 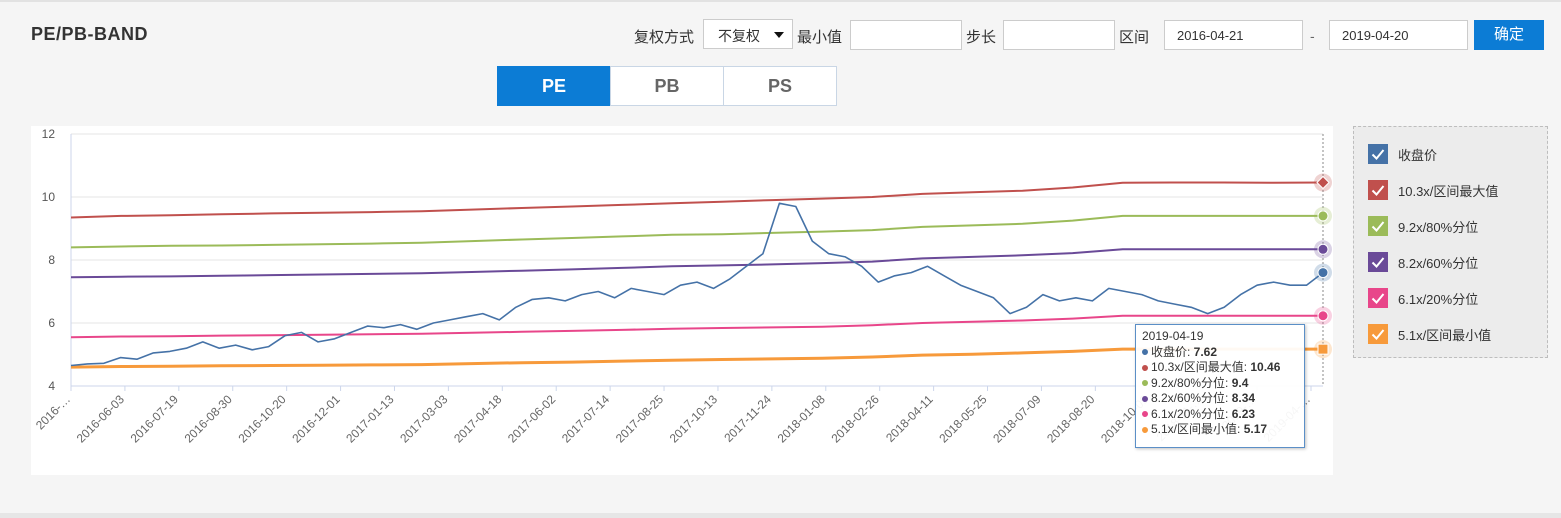 What do you see at coordinates (49, 134) in the screenshot?
I see `y-tick-label: 12` at bounding box center [49, 134].